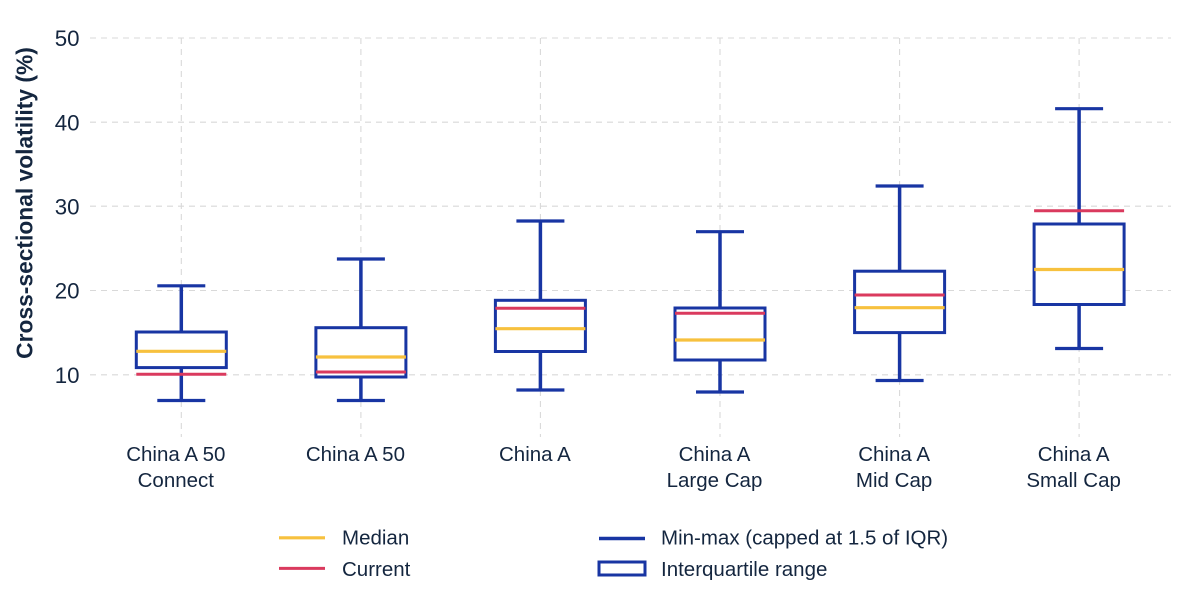  Describe the element at coordinates (894, 480) in the screenshot. I see `svg-text: Mid Cap` at that location.